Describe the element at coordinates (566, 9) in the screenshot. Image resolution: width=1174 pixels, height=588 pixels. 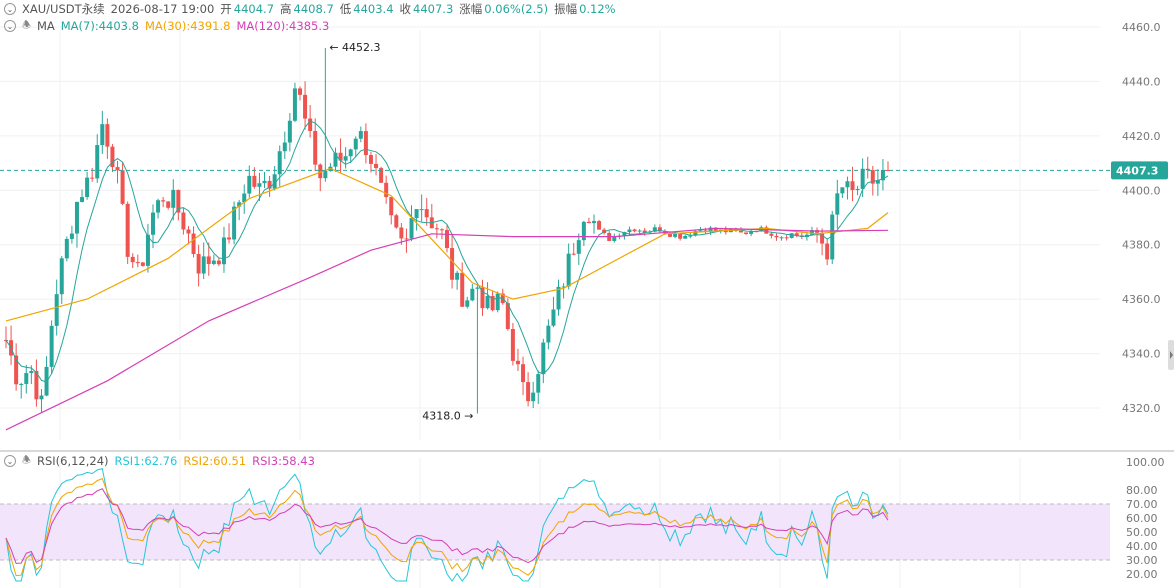
I see `amplitude-label: 振幅` at that location.